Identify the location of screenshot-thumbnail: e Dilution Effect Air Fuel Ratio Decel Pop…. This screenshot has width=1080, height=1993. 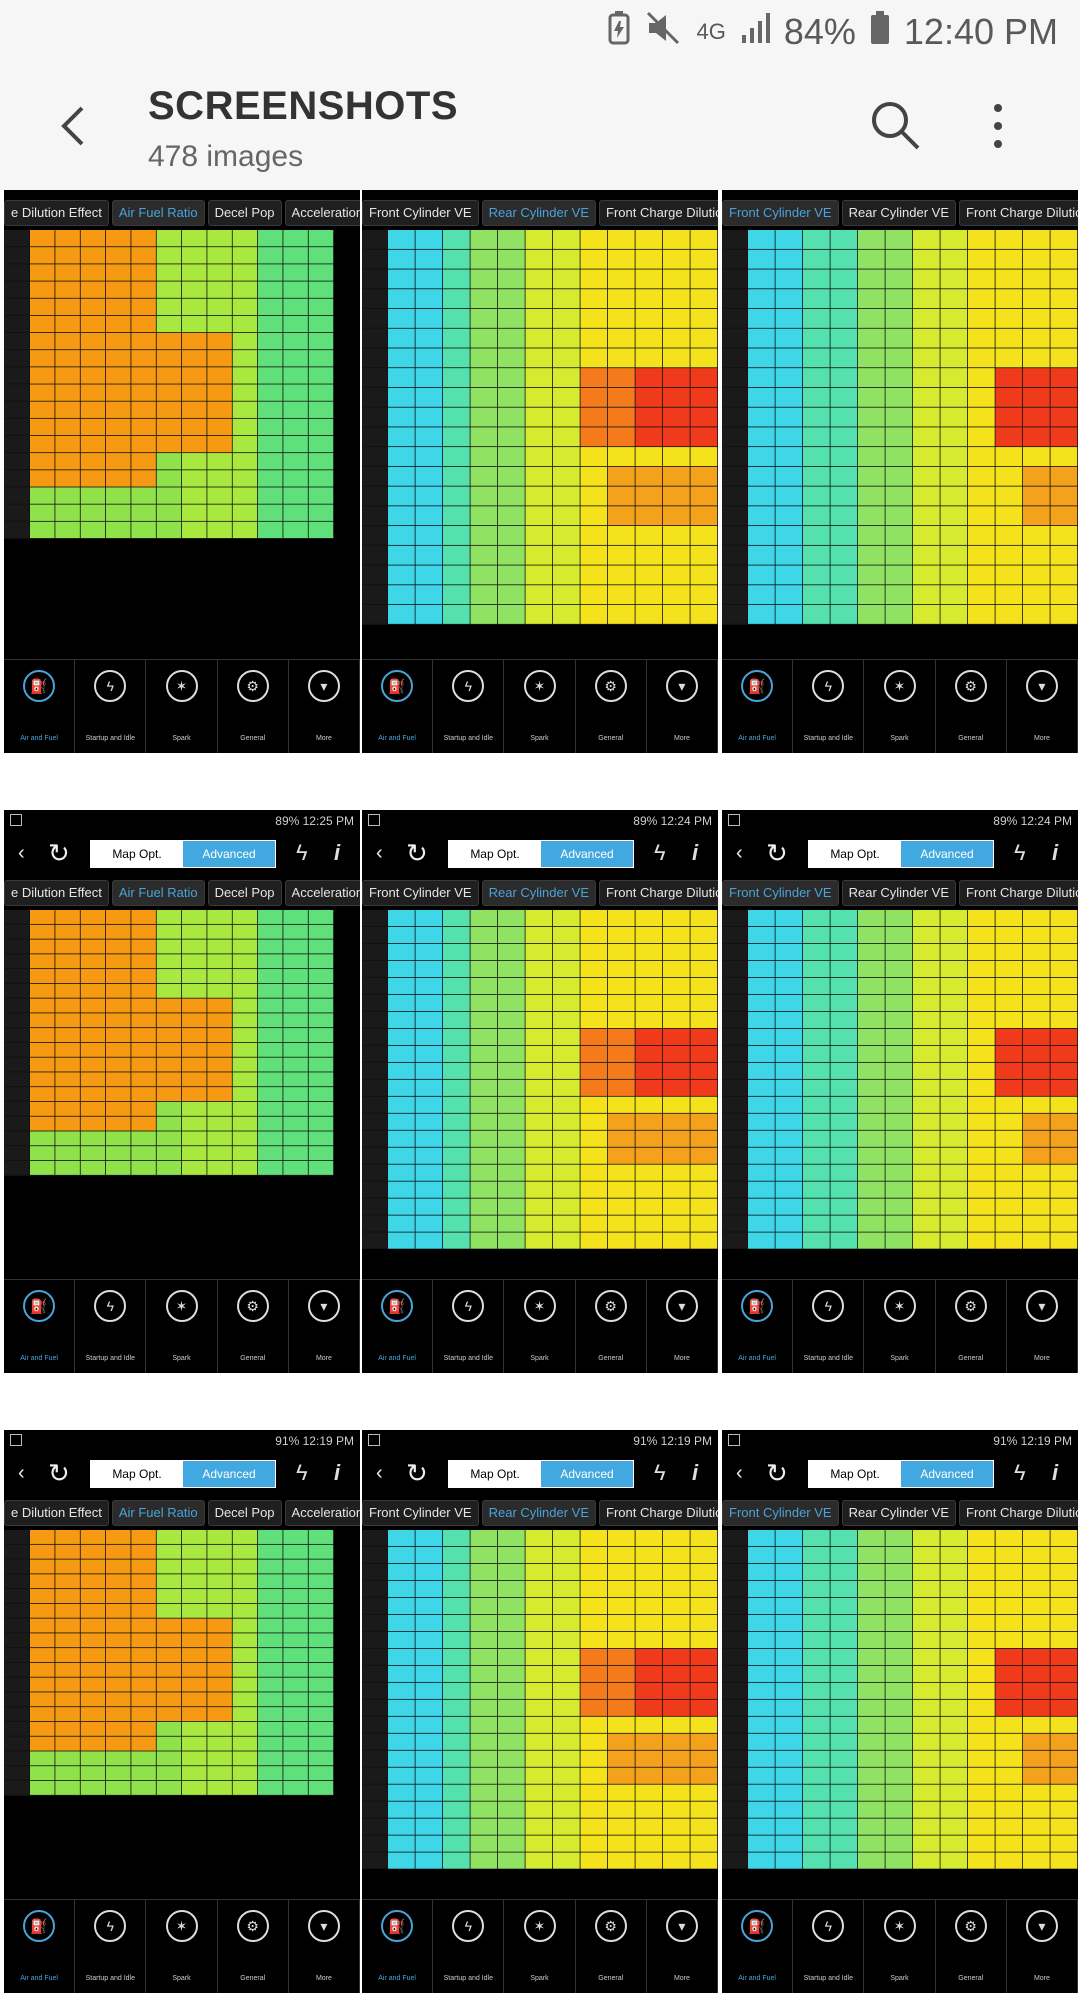
(182, 471).